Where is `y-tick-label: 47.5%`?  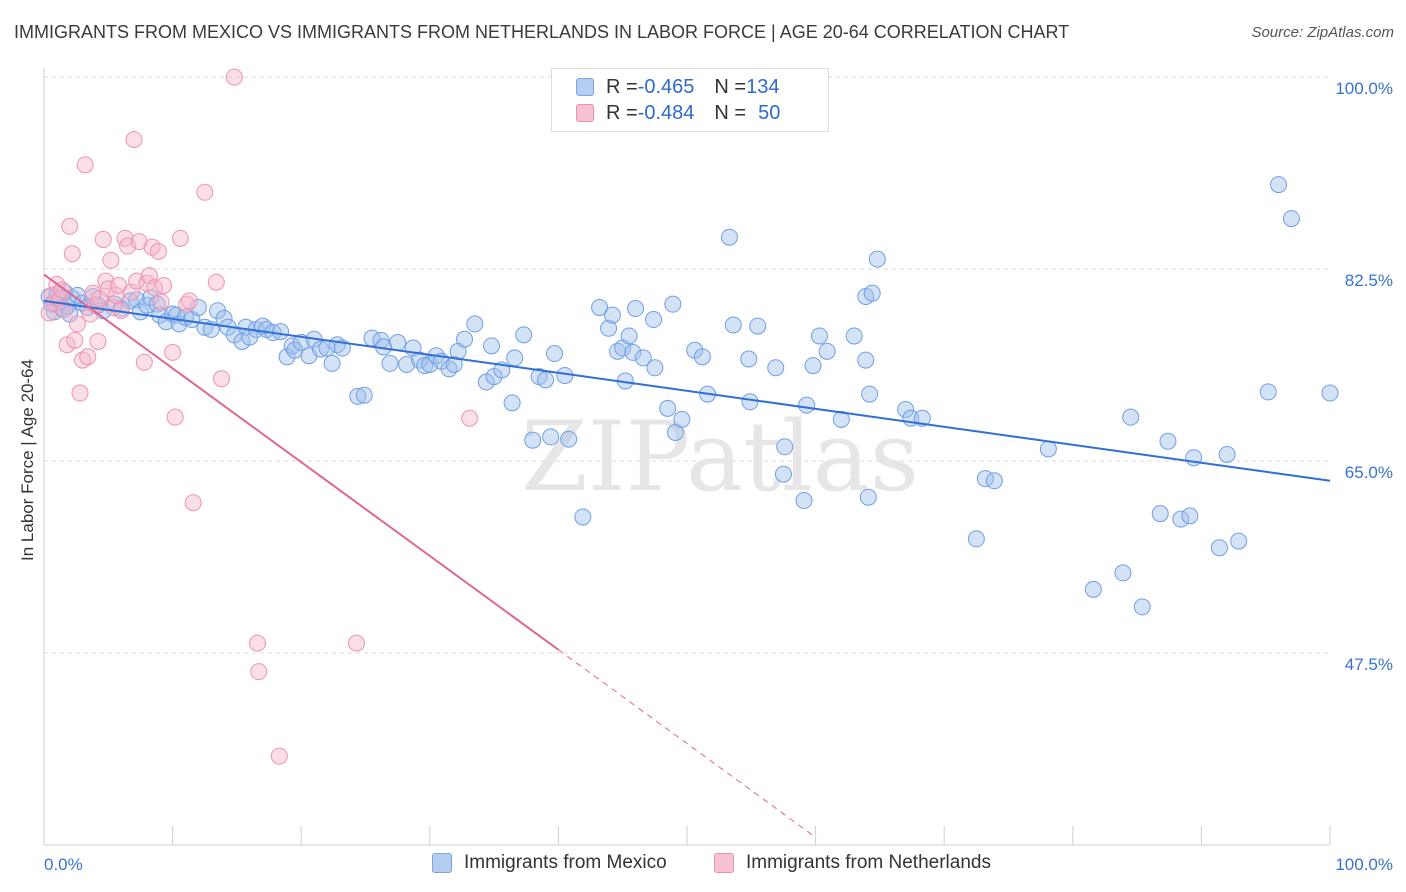
y-tick-label: 47.5% is located at coordinates (1369, 664).